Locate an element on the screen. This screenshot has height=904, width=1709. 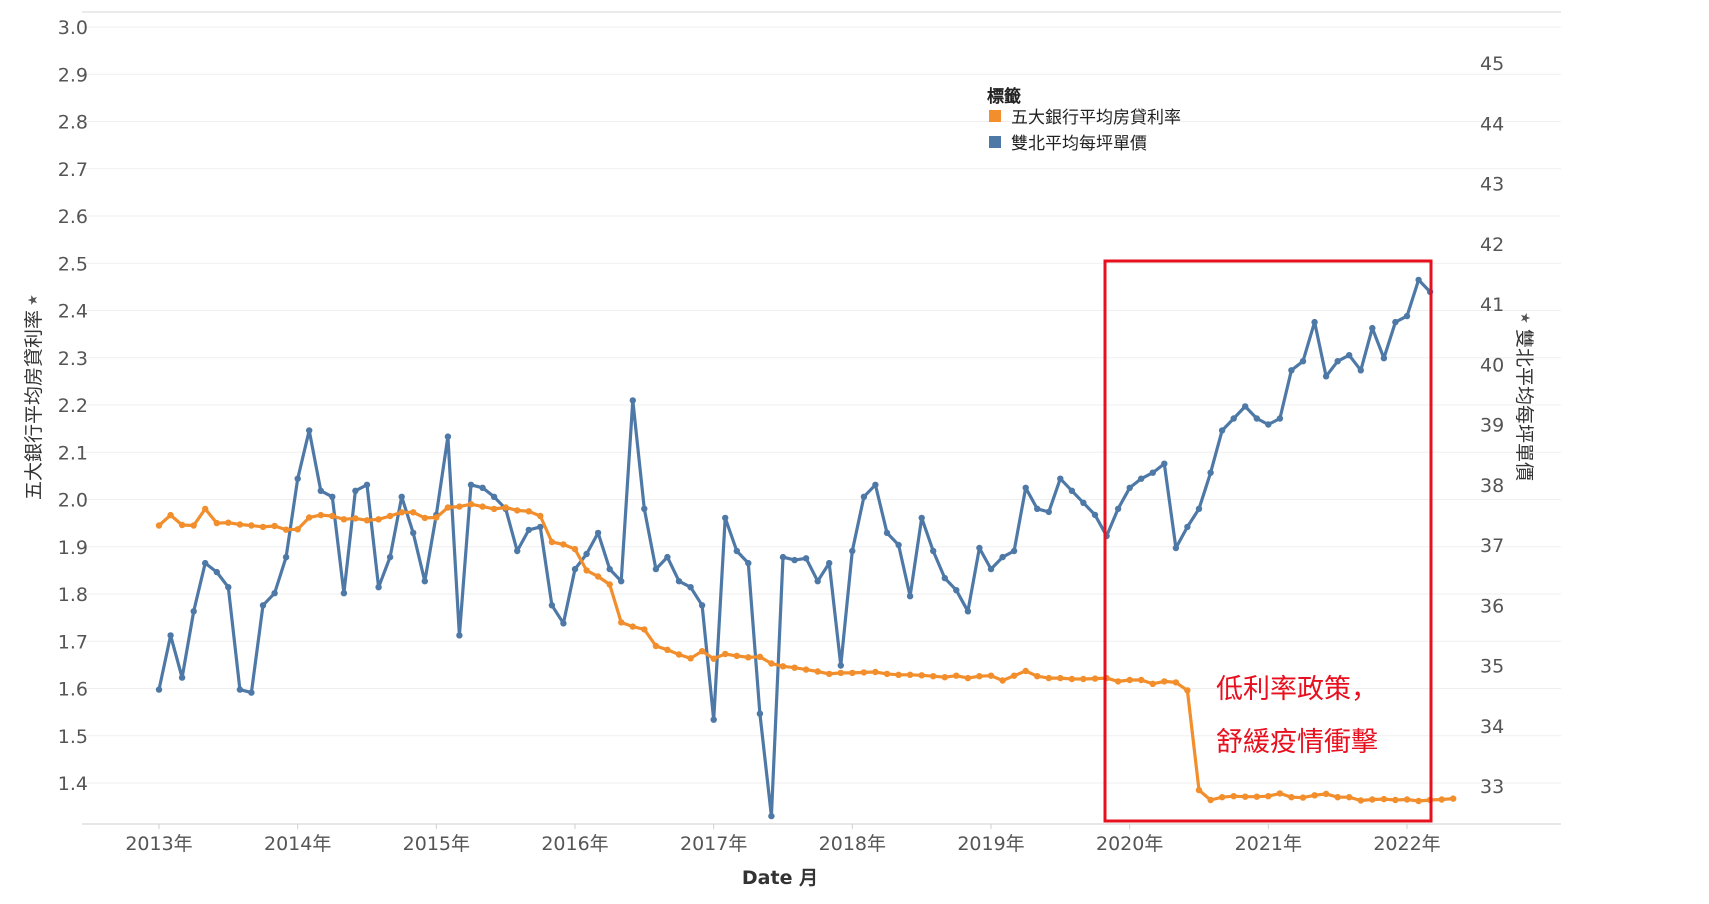
left-axis-tick-label: 2.7 is located at coordinates (73, 170).